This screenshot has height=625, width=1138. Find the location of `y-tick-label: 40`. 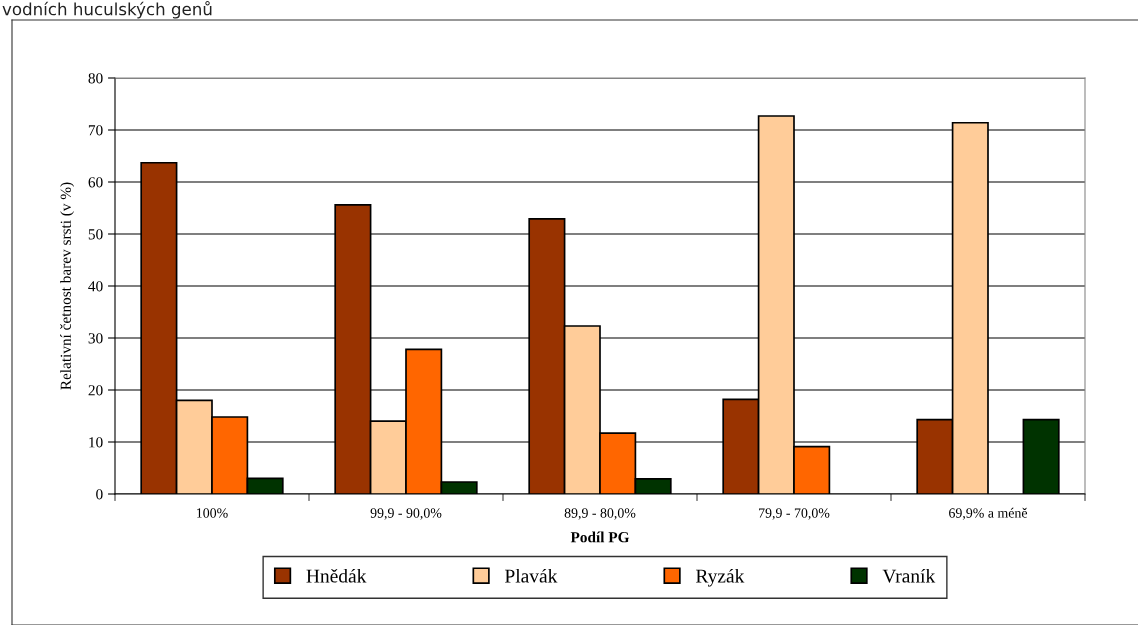

y-tick-label: 40 is located at coordinates (95, 286).